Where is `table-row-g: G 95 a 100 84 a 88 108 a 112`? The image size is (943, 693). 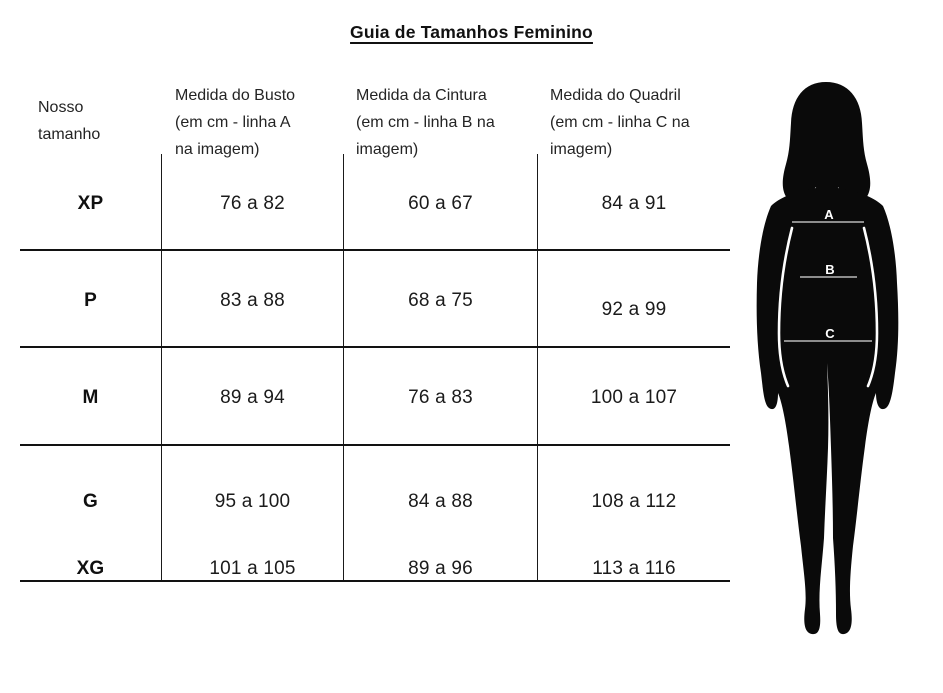 table-row-g: G 95 a 100 84 a 88 108 a 112 is located at coordinates (375, 500).